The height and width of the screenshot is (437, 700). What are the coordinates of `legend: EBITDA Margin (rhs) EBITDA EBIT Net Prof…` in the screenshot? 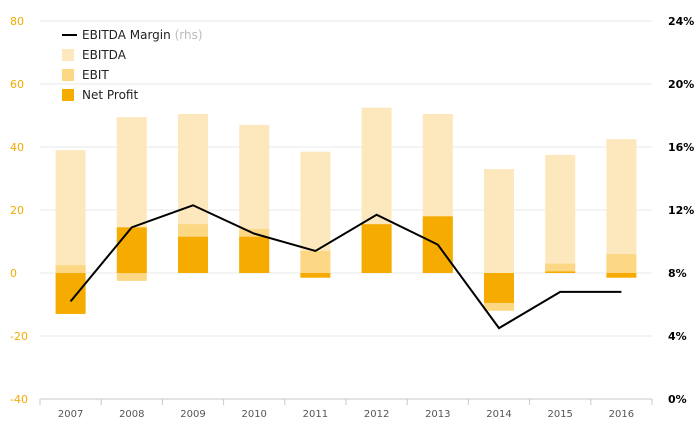 It's located at (132, 65).